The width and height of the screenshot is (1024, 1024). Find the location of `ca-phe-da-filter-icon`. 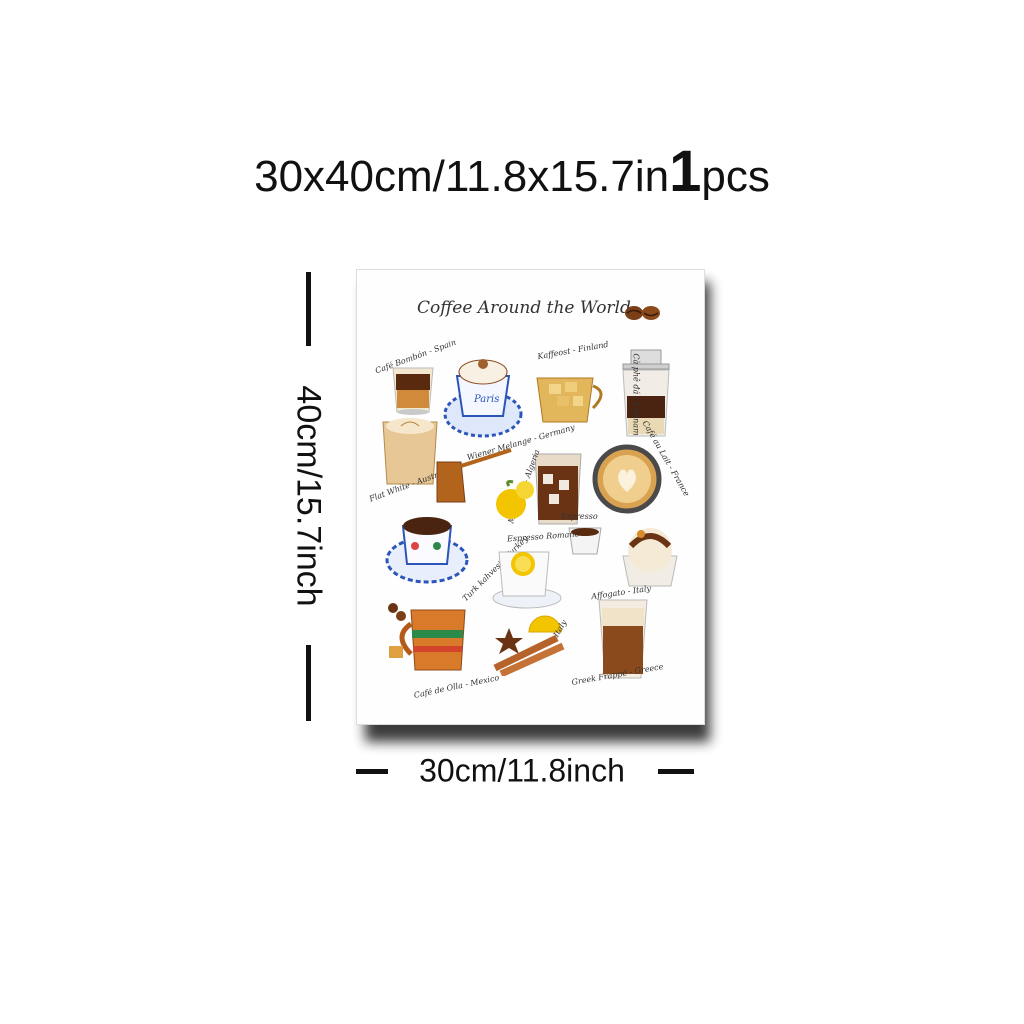

ca-phe-da-filter-icon is located at coordinates (646, 396).